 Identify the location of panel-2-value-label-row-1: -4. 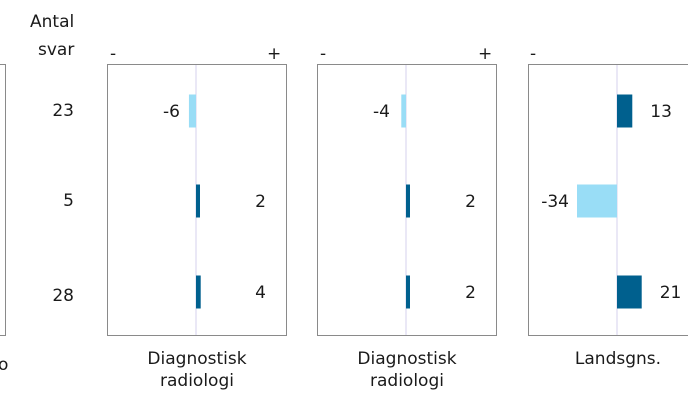
(381, 112).